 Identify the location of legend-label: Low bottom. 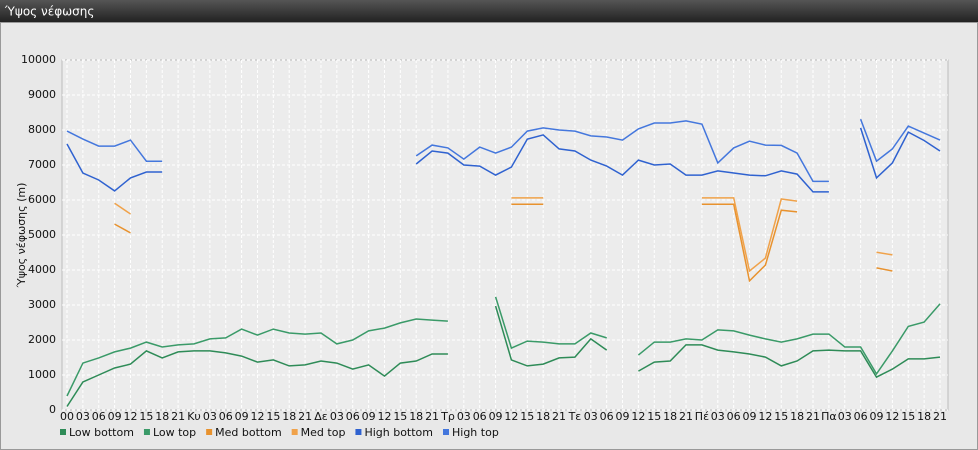
(101, 432).